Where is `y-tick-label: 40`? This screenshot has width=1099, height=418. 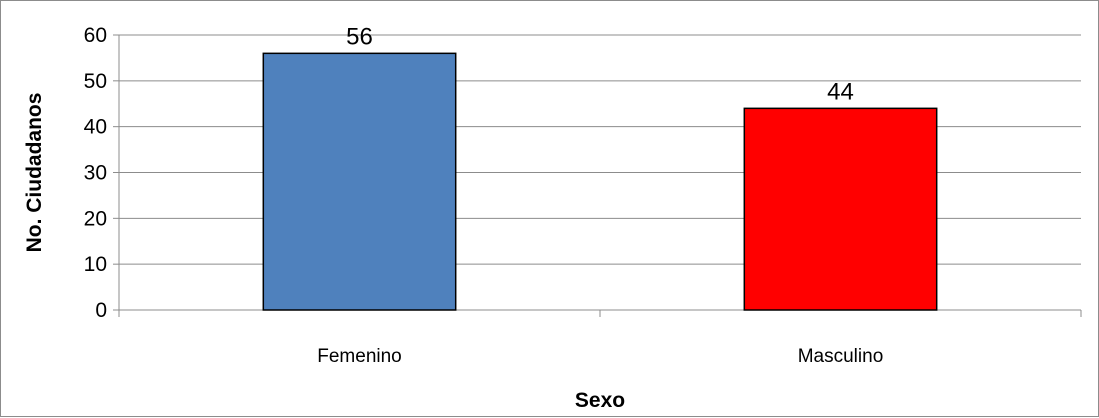
y-tick-label: 40 is located at coordinates (95, 127).